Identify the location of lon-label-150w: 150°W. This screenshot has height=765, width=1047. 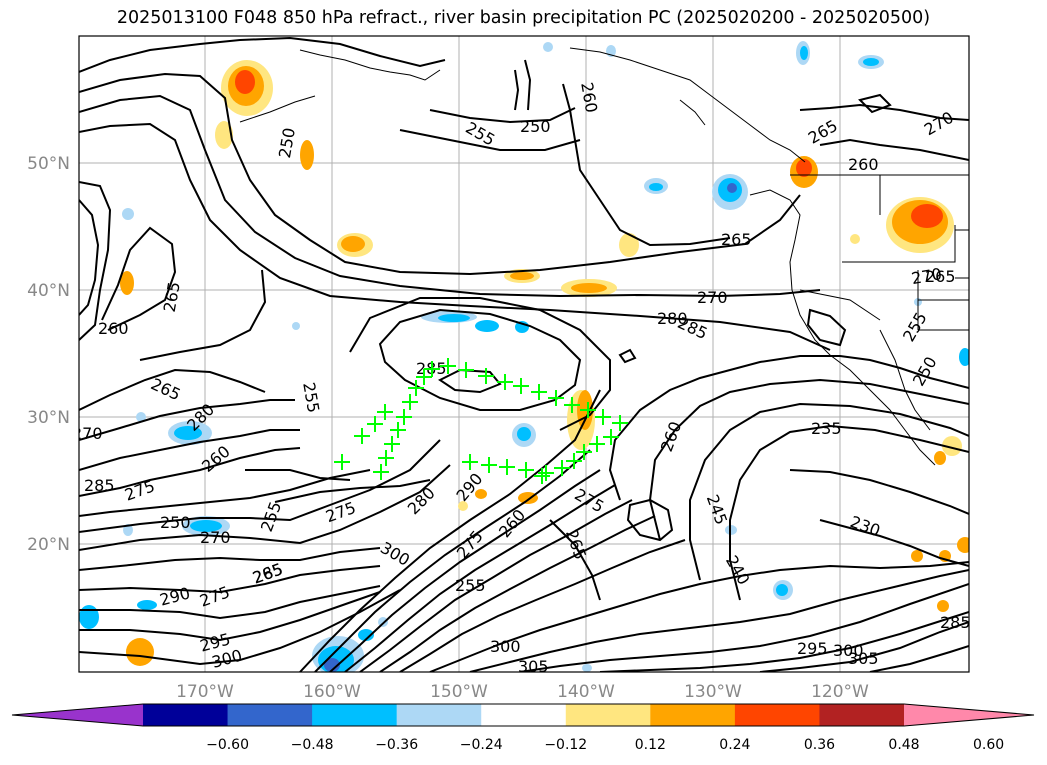
(459, 692).